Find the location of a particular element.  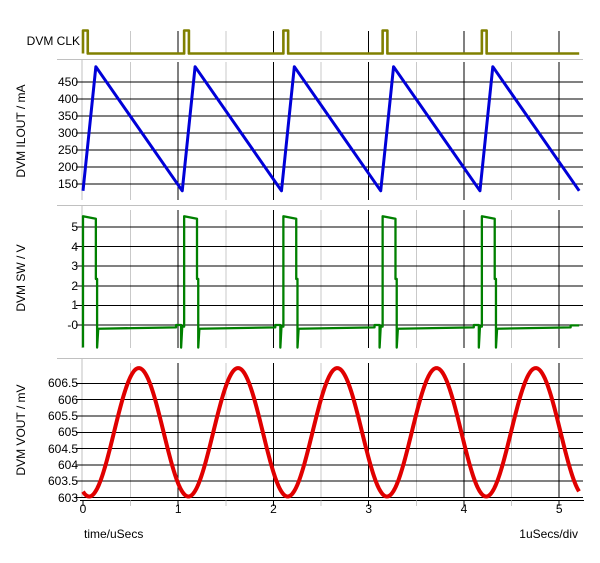

ilout-ytick-label: 200 is located at coordinates (67, 167).